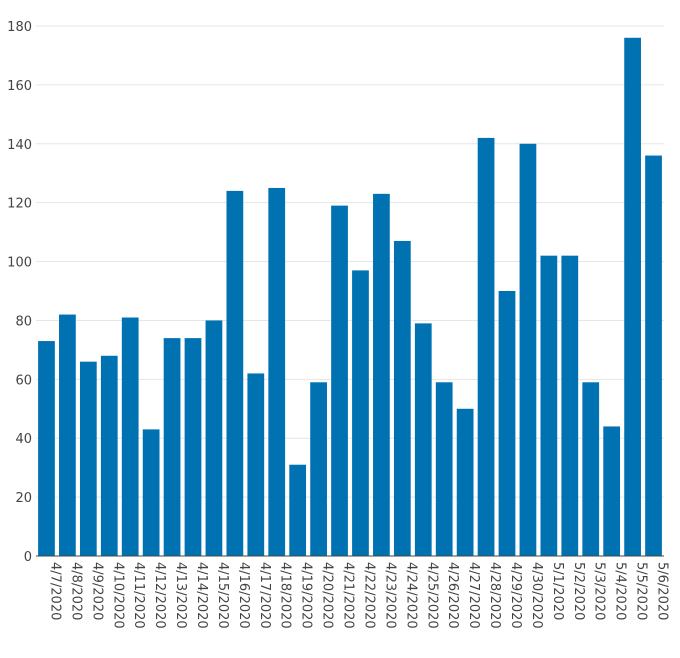 This screenshot has width=680, height=658. I want to click on y-tick-label: 40, so click(23, 439).